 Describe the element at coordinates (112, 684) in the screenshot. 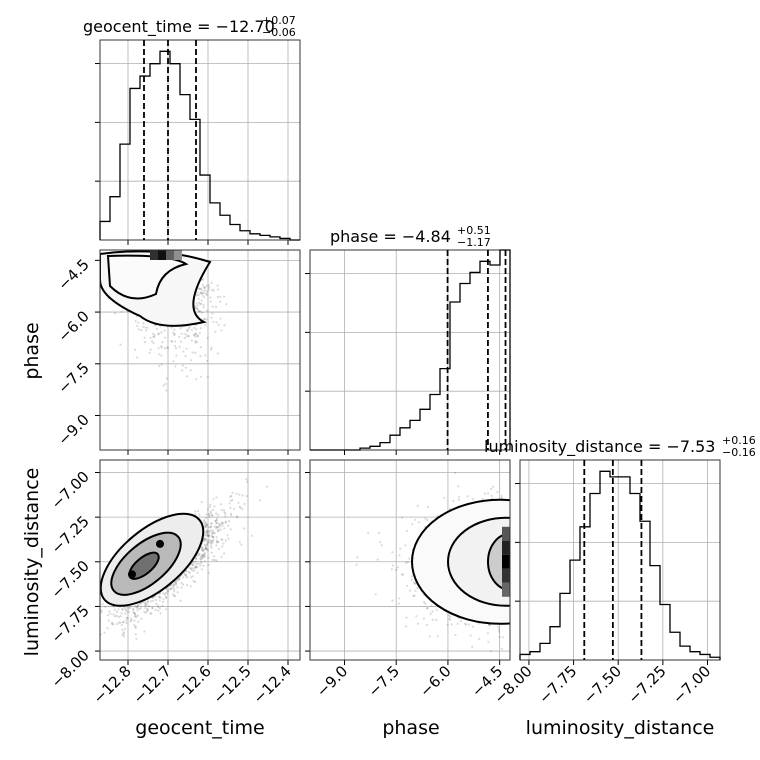

I see `tick-label-geocent_time: −12.8` at that location.